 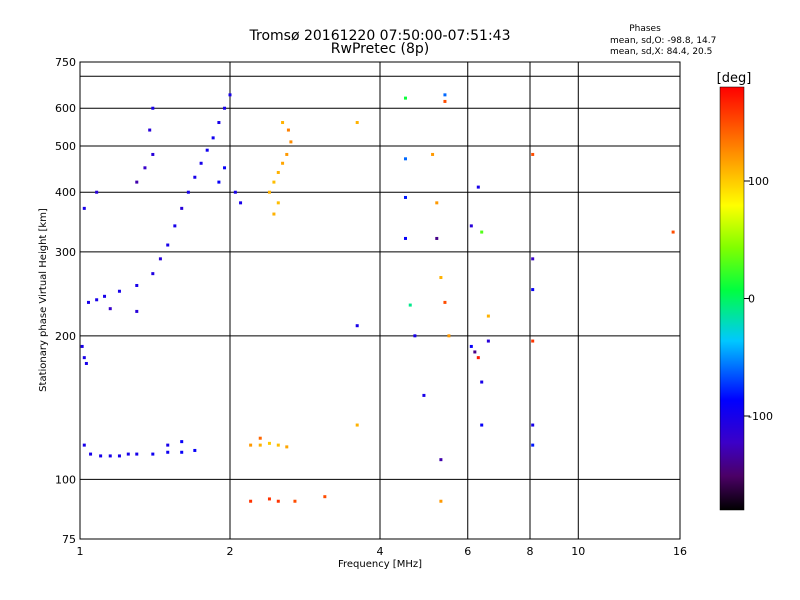 What do you see at coordinates (380, 564) in the screenshot?
I see `x-axis-label: Frequency [MHz]` at bounding box center [380, 564].